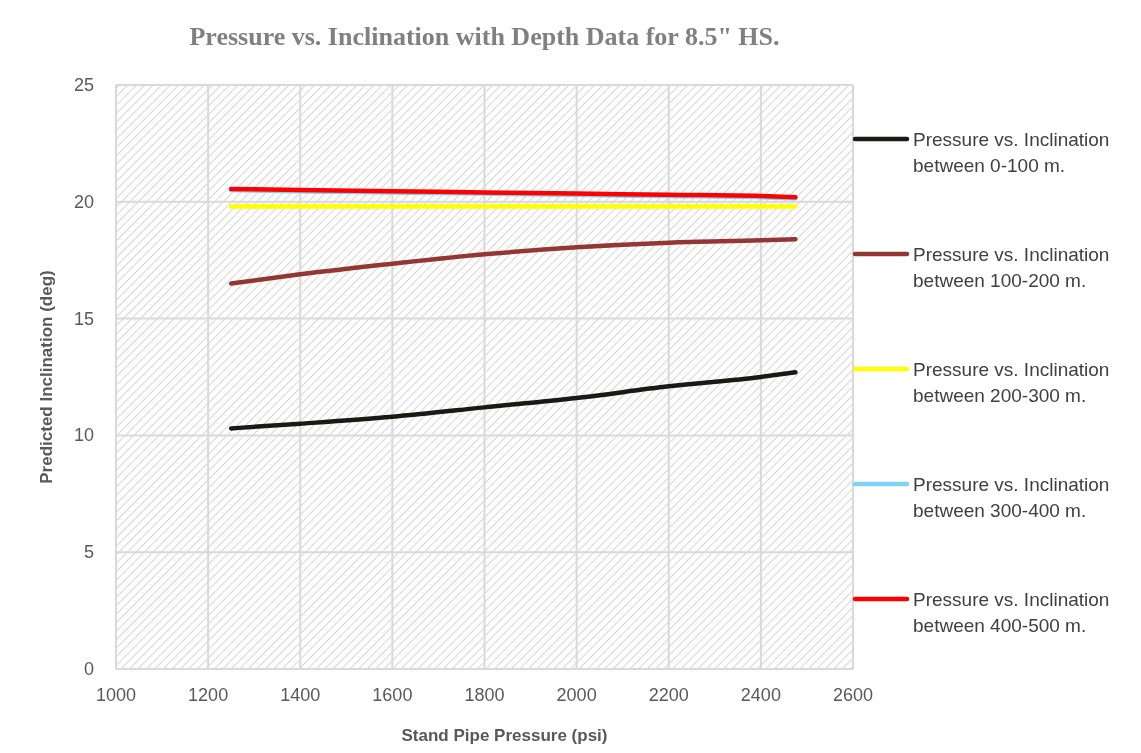  Describe the element at coordinates (1011, 152) in the screenshot. I see `legend-label: Pressure vs. Inclination between 0-100 m.` at that location.